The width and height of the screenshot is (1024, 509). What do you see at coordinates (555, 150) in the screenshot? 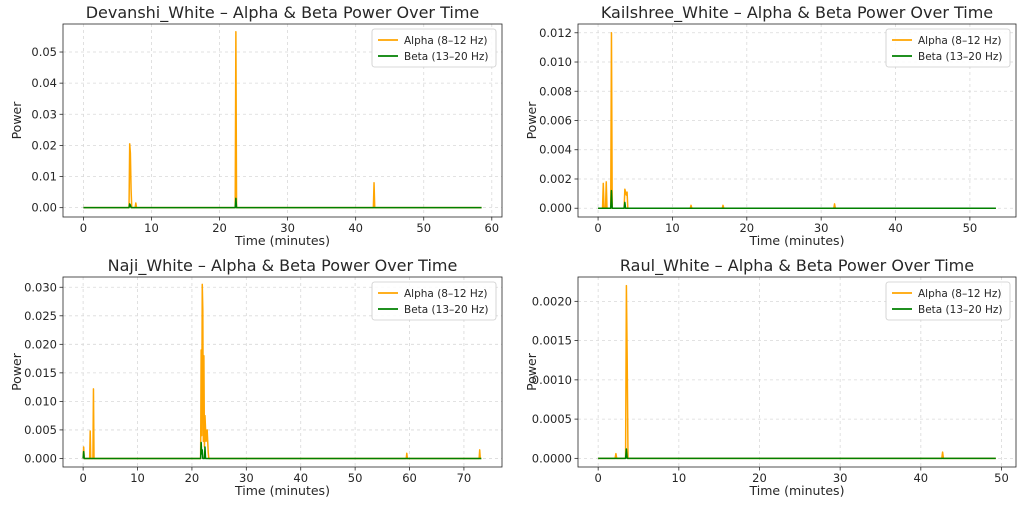
I see `y-tick-label: 0.004` at bounding box center [555, 150].